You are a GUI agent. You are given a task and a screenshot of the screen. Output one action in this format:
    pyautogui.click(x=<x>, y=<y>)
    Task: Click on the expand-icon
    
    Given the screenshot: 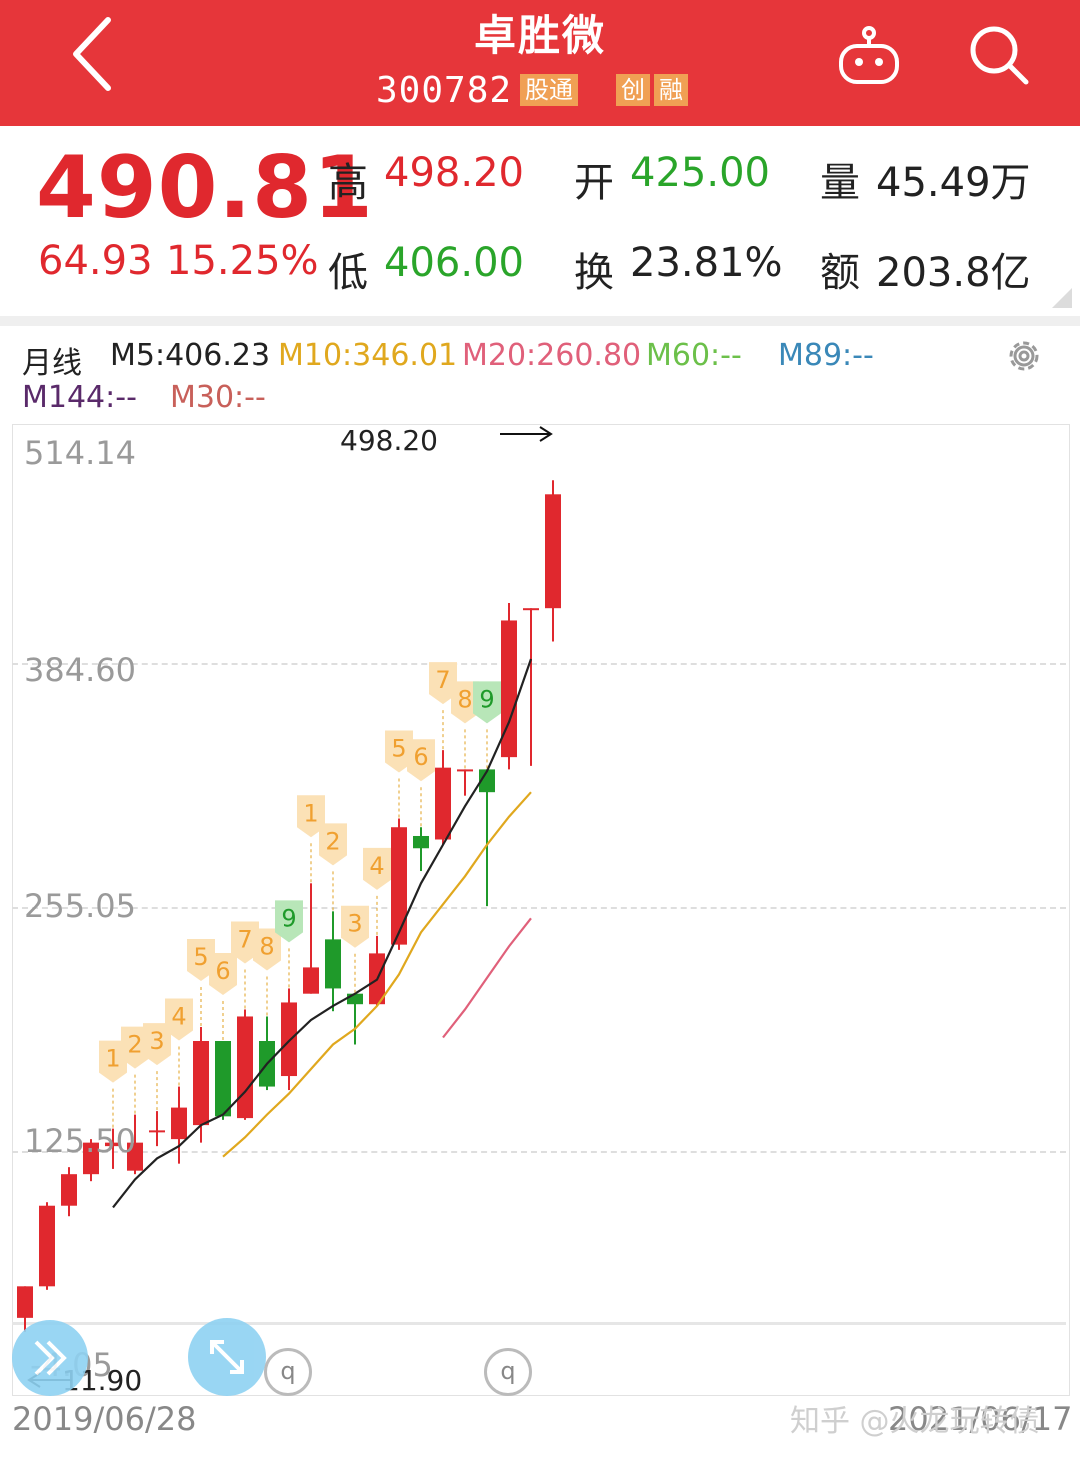 What is the action you would take?
    pyautogui.click(x=227, y=1357)
    